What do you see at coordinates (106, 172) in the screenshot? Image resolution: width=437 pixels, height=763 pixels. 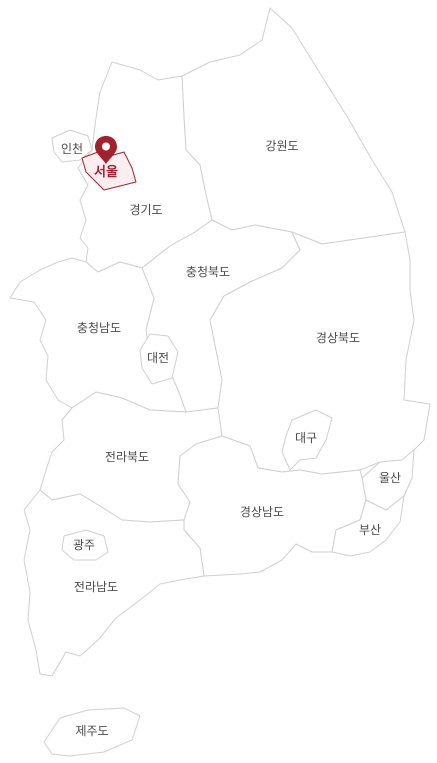 I see `label-seoul: 서울` at bounding box center [106, 172].